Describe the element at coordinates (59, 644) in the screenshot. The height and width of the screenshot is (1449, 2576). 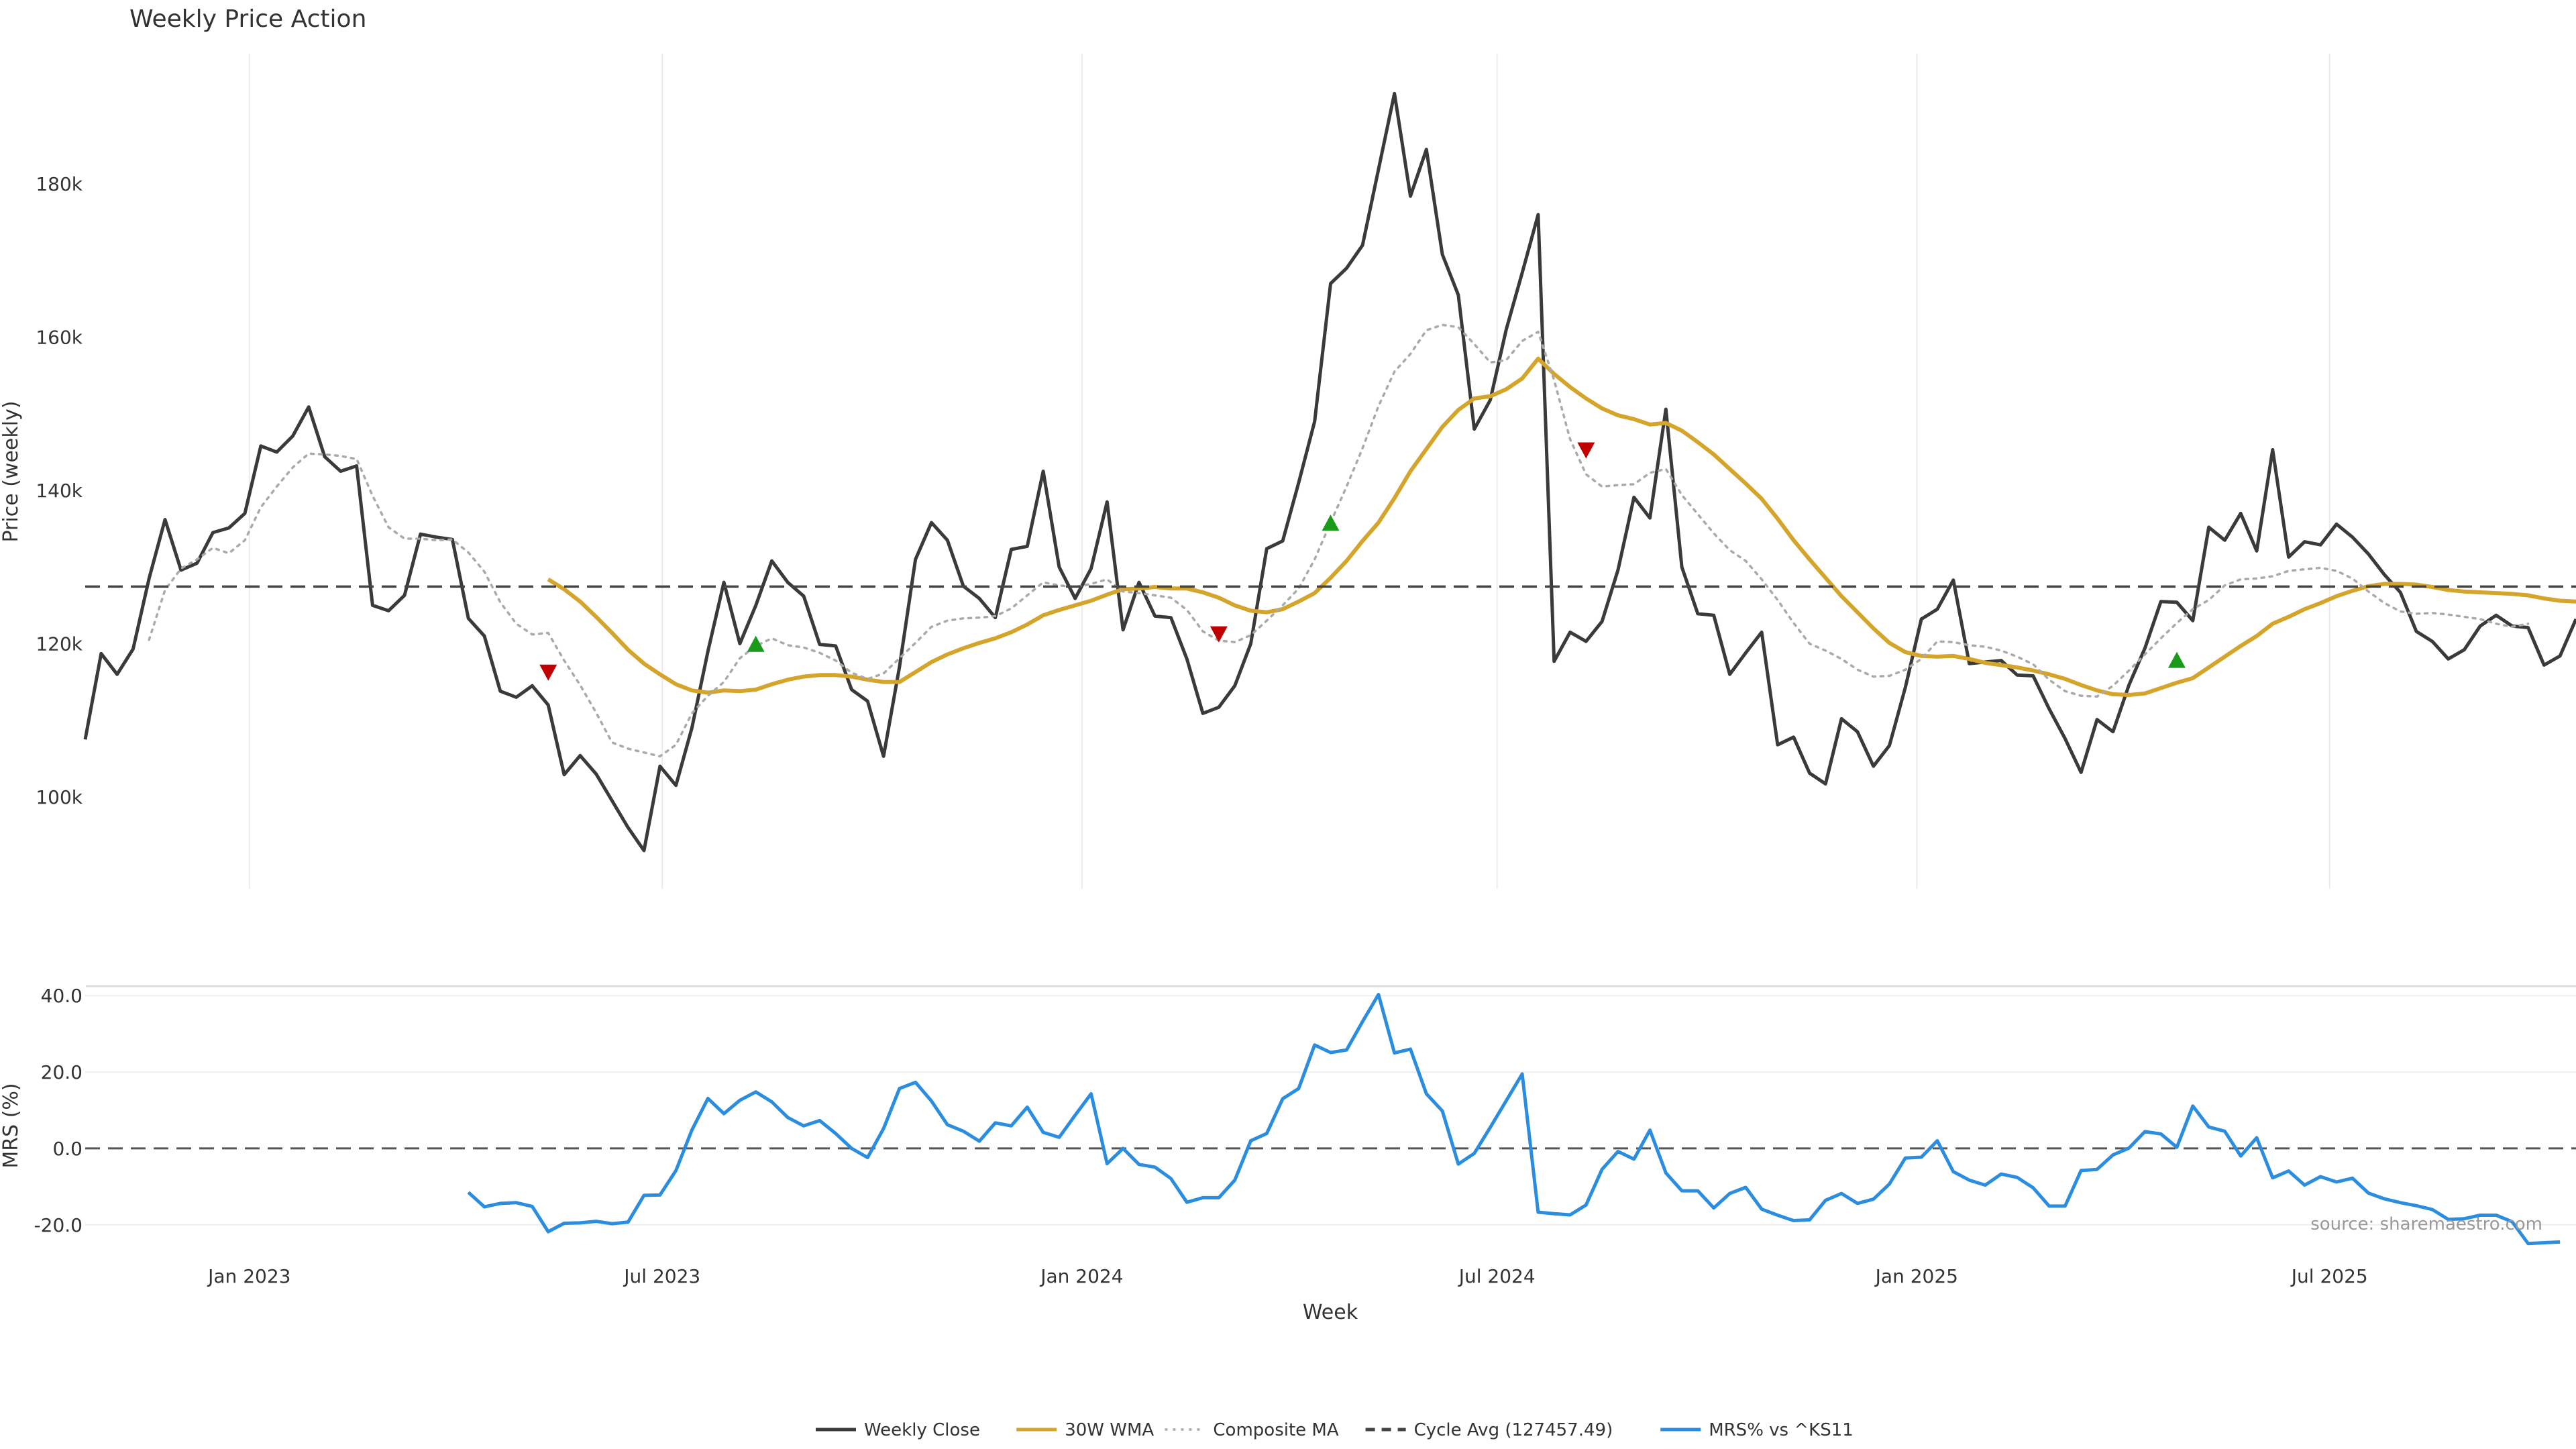
I see `price-y-tick-label: 120k` at that location.